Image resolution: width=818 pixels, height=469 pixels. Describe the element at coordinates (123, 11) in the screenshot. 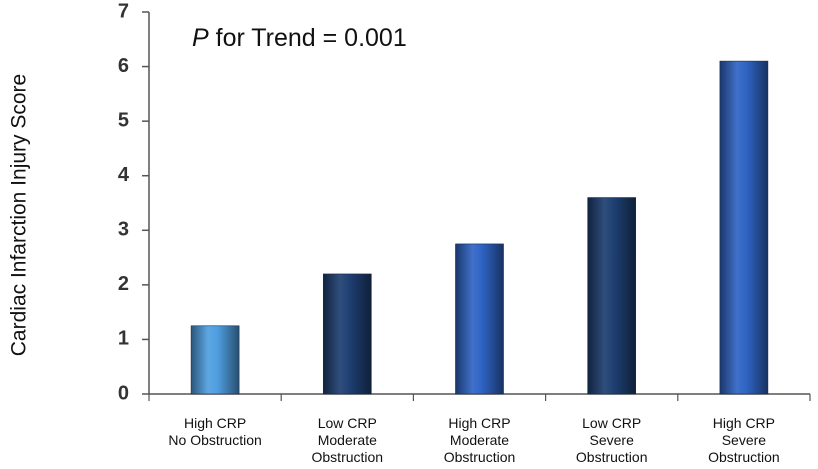

I see `y-tick-label: 7` at that location.